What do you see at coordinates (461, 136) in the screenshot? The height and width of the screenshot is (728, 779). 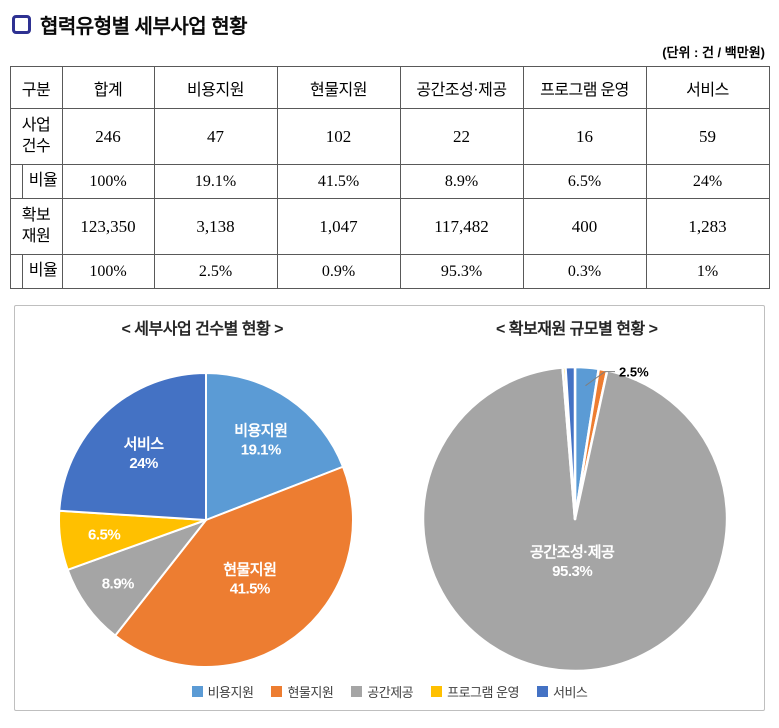 I see `table-cell: 22` at bounding box center [461, 136].